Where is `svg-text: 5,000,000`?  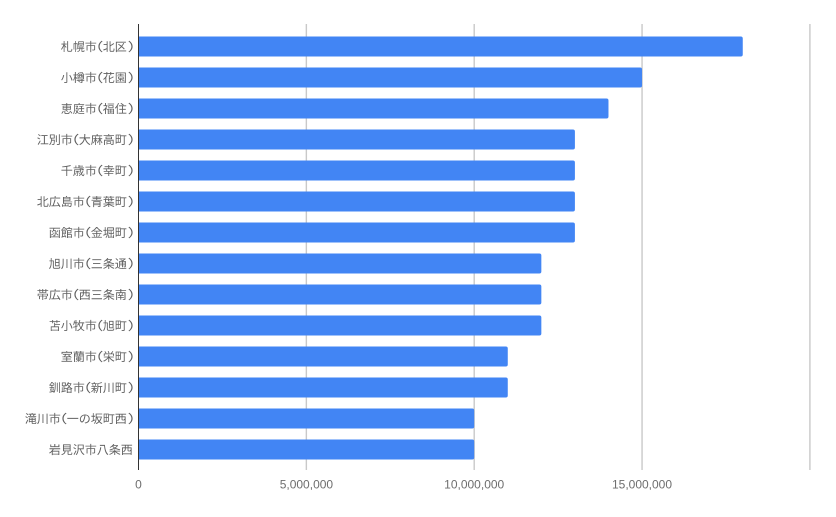 svg-text: 5,000,000 is located at coordinates (307, 485).